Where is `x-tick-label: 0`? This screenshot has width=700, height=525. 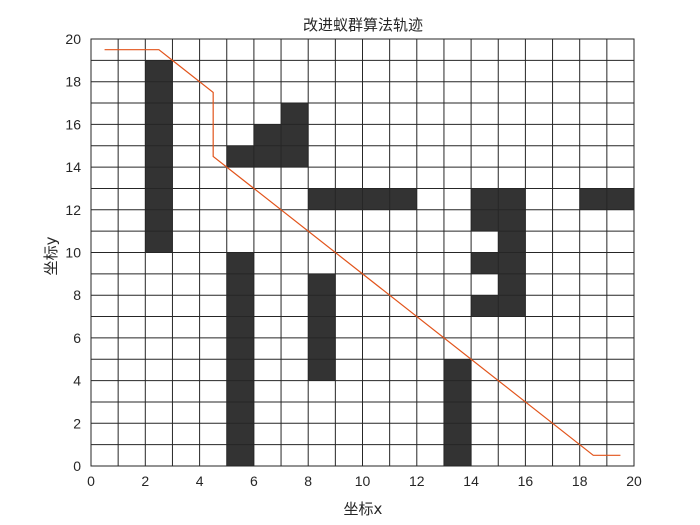
x-tick-label: 0 is located at coordinates (91, 481).